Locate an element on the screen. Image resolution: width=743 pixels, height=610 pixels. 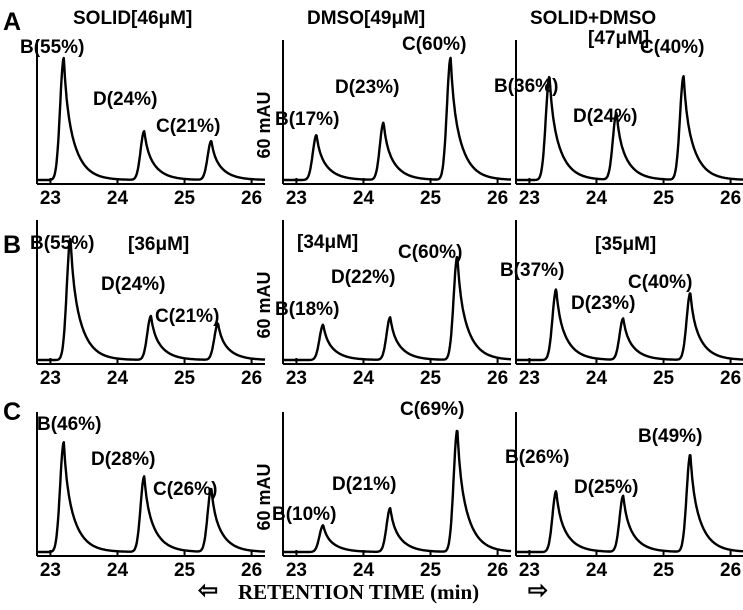
concentration-label: [35μM] is located at coordinates (625, 244).